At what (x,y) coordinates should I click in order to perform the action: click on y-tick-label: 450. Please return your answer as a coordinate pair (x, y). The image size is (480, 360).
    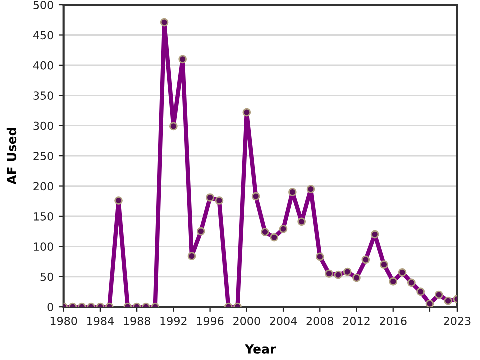
    Looking at the image, I should click on (43, 35).